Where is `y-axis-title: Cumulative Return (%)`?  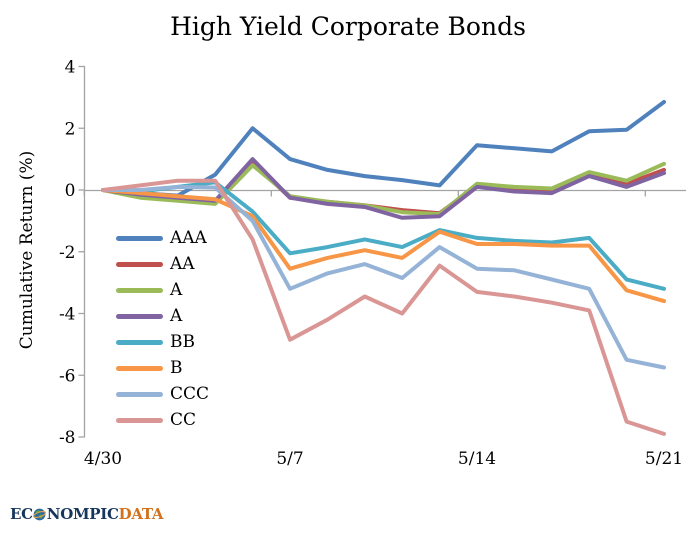
y-axis-title: Cumulative Return (%) is located at coordinates (27, 250).